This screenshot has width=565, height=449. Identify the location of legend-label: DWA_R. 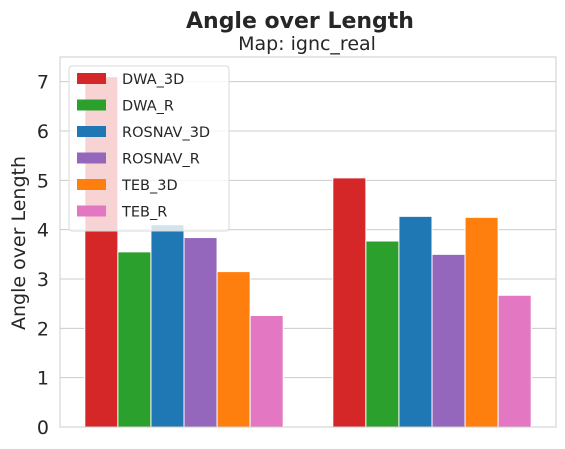
(148, 107).